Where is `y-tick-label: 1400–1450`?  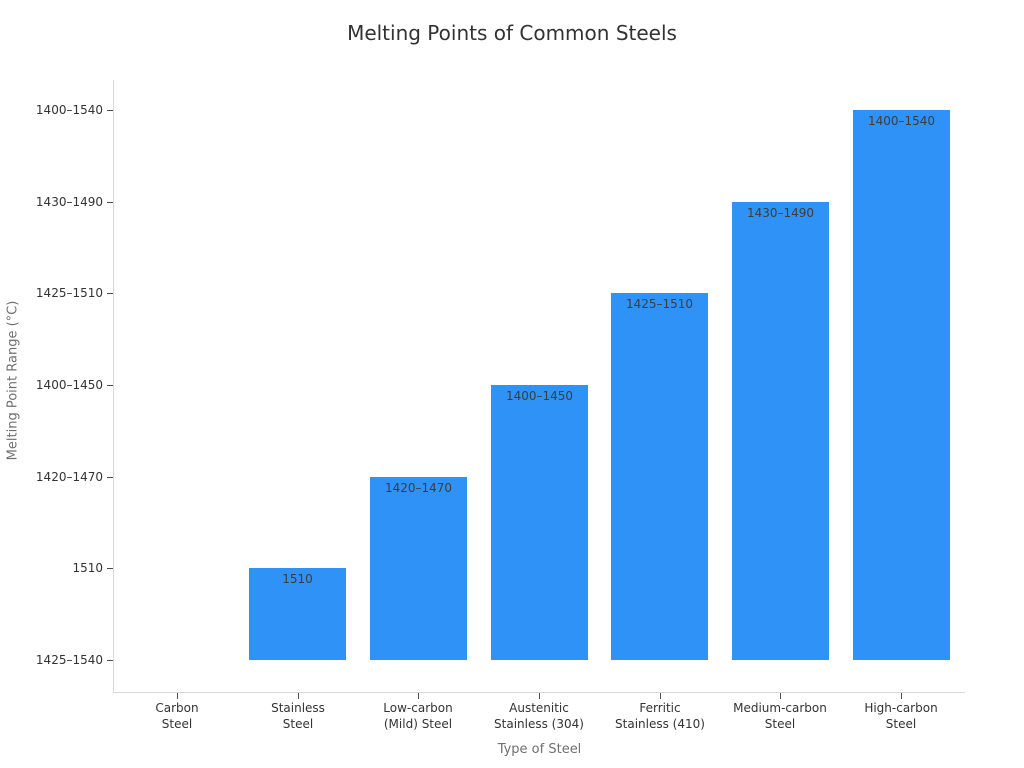 y-tick-label: 1400–1450 is located at coordinates (69, 385).